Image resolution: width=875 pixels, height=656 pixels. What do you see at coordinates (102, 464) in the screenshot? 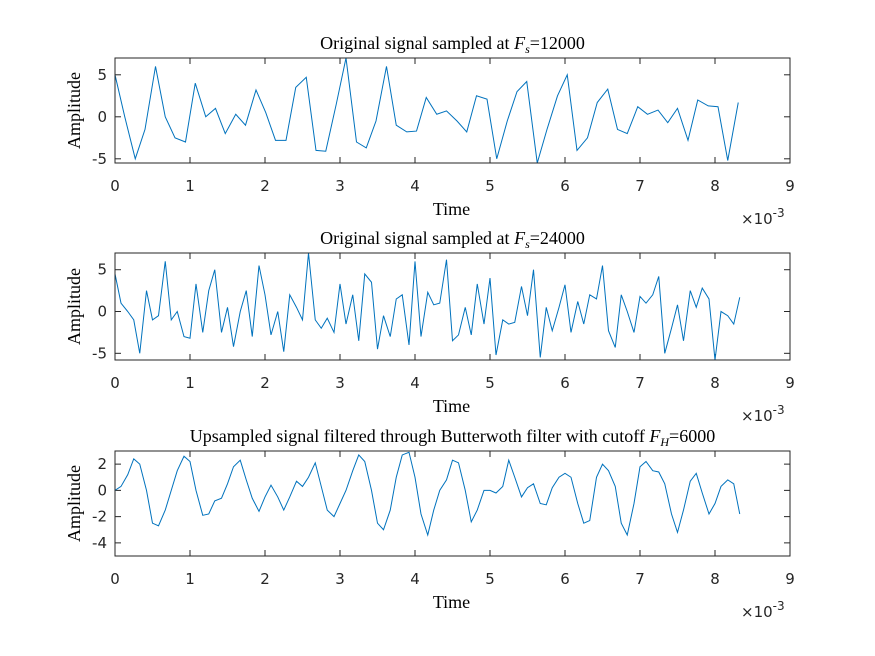
I see `y-tick-label: 2` at bounding box center [102, 464].